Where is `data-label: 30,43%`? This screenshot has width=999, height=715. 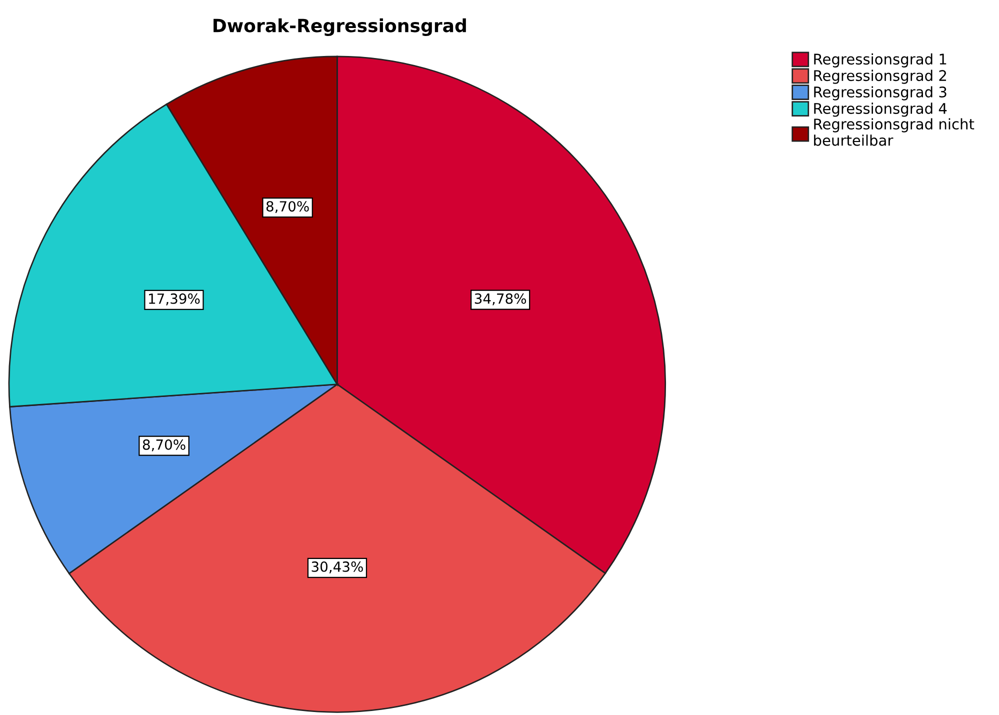
data-label: 30,43% is located at coordinates (337, 567).